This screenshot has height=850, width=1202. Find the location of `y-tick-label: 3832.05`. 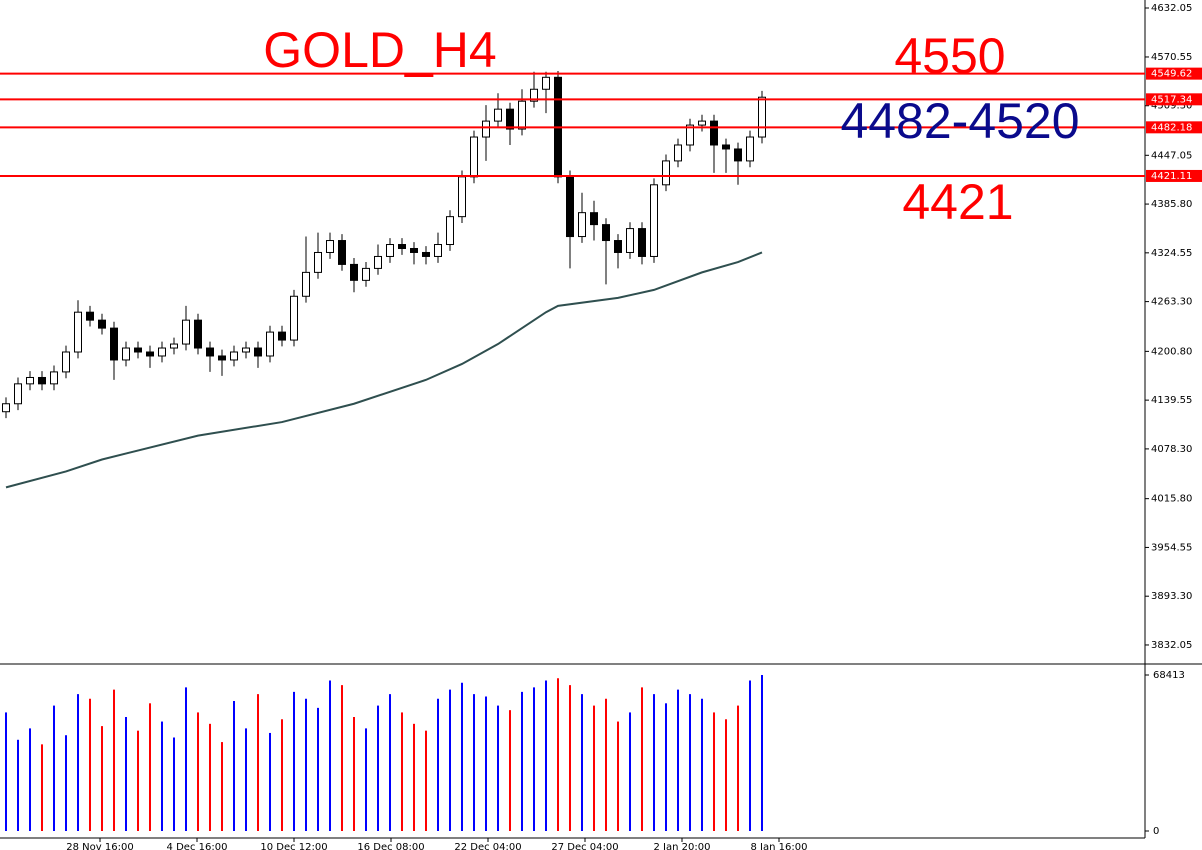

y-tick-label: 3832.05 is located at coordinates (1171, 645).